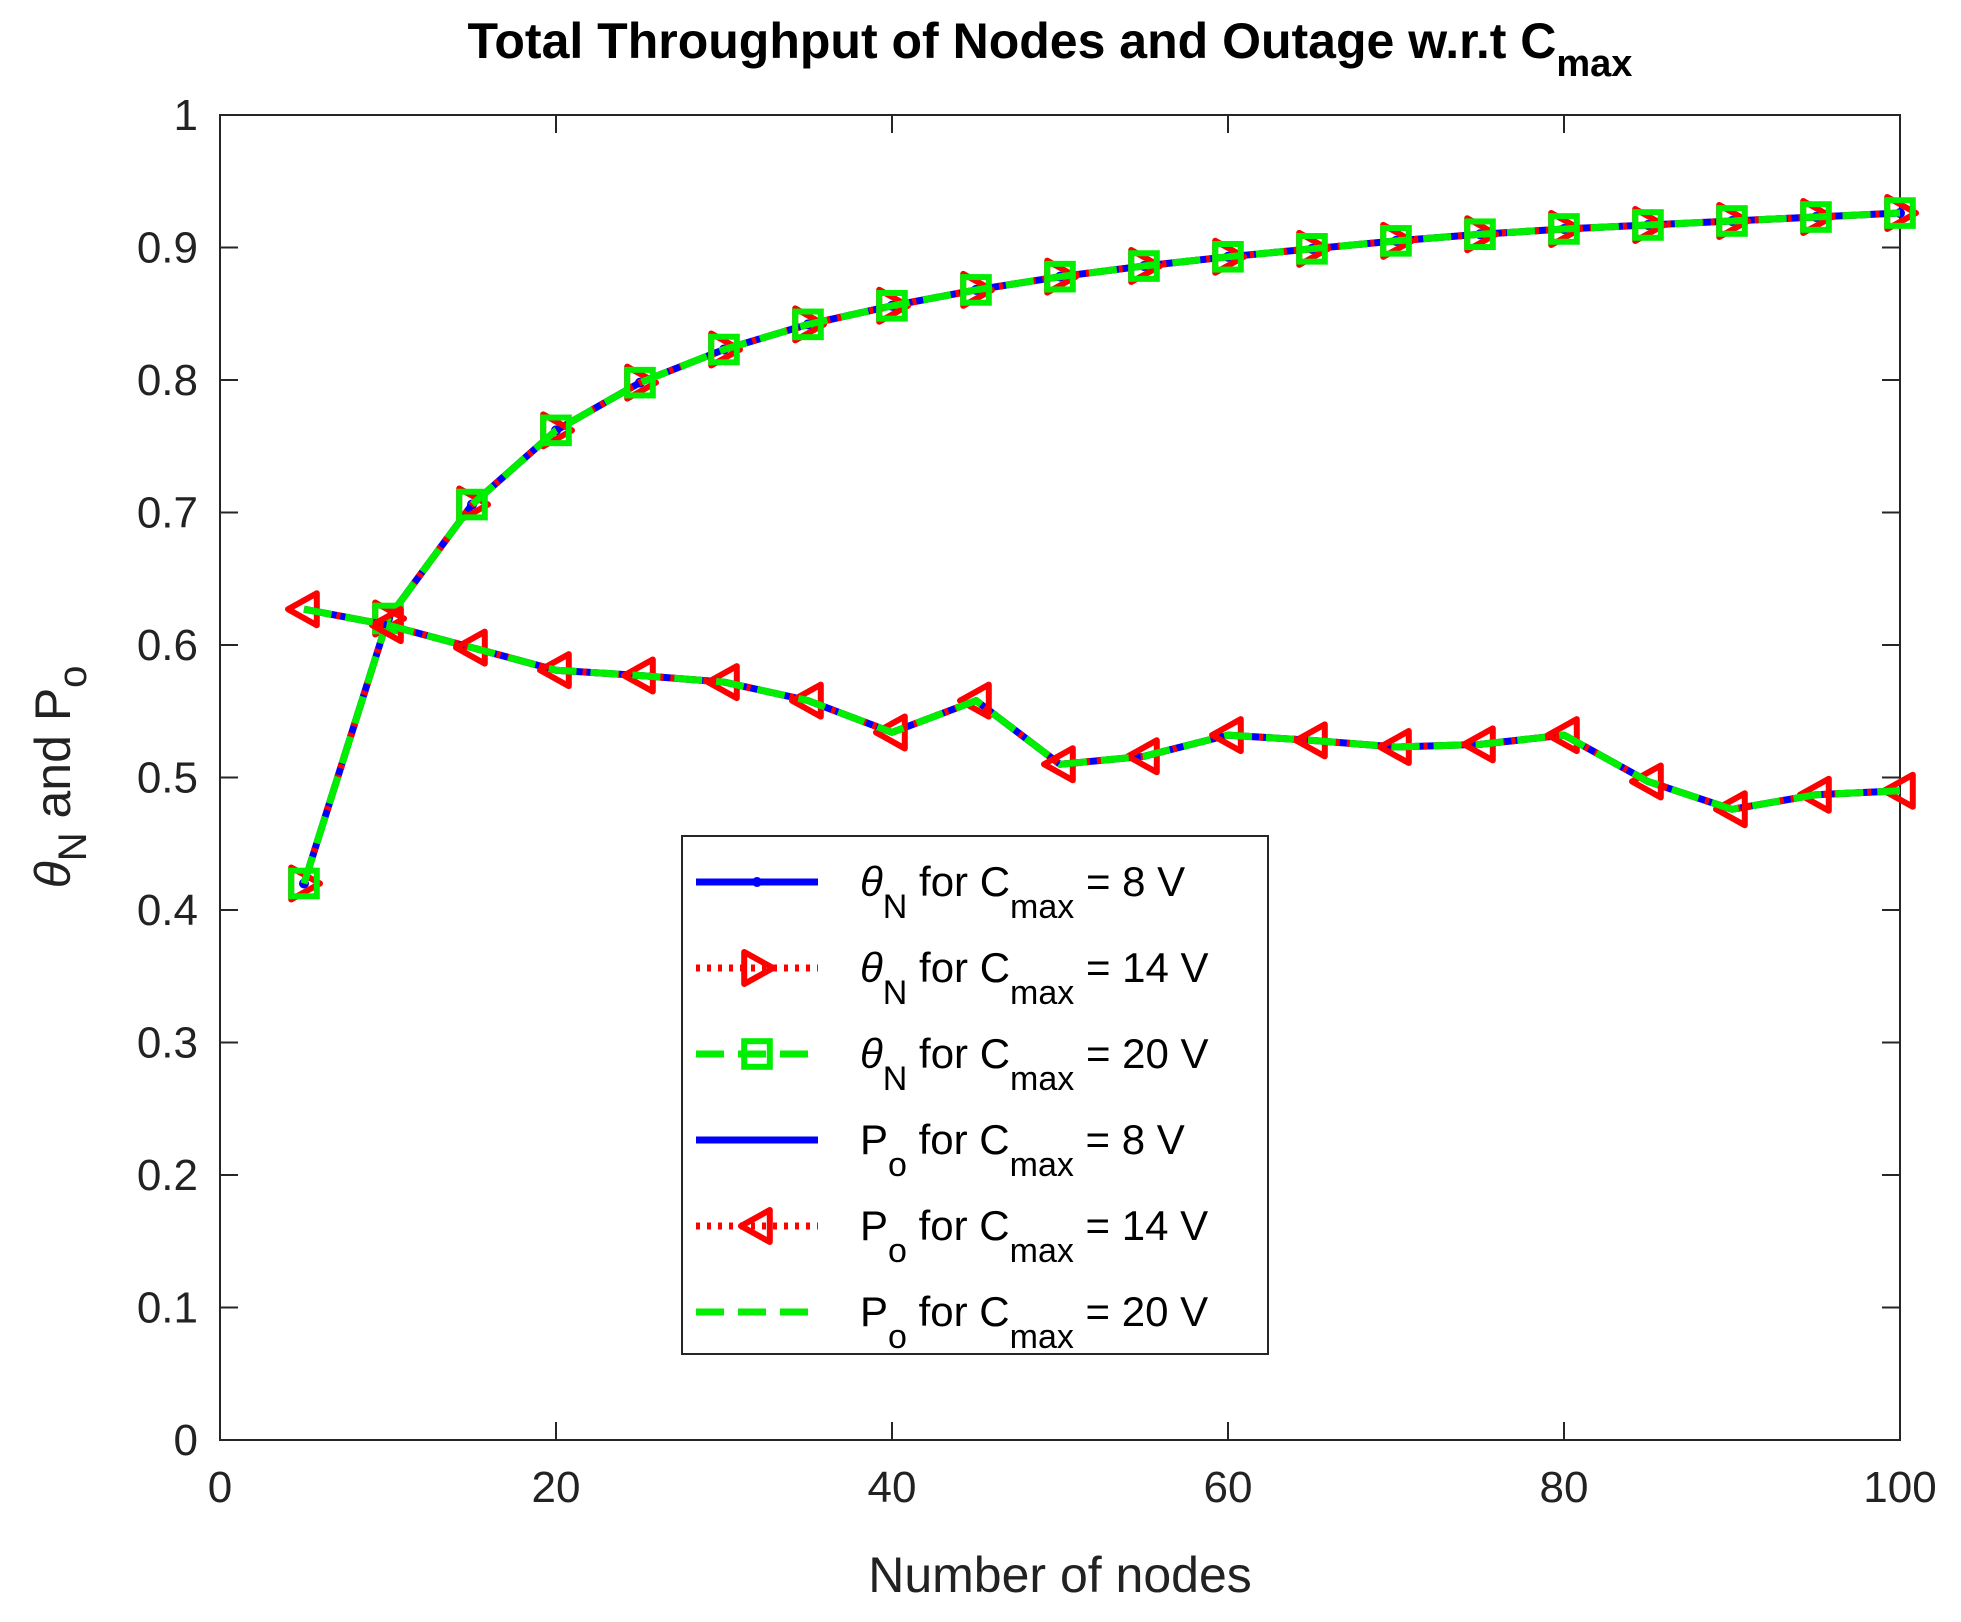  What do you see at coordinates (220, 1487) in the screenshot?
I see `x-tick-label: 0` at bounding box center [220, 1487].